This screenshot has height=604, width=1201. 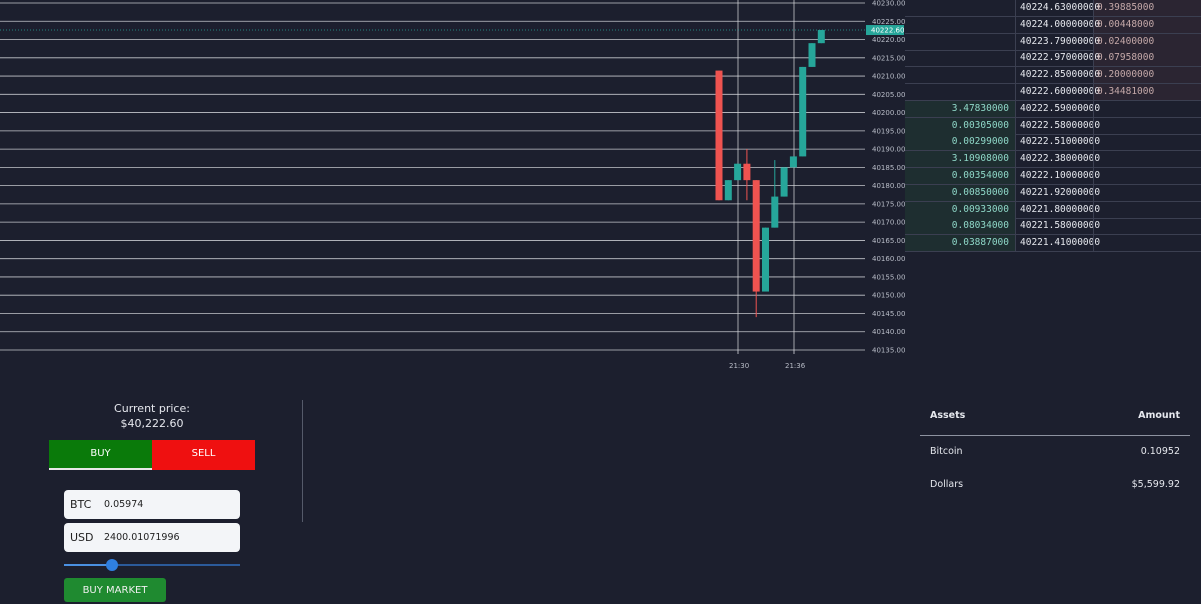 I want to click on btc-amount-field: BTC 0.05974, so click(x=152, y=504).